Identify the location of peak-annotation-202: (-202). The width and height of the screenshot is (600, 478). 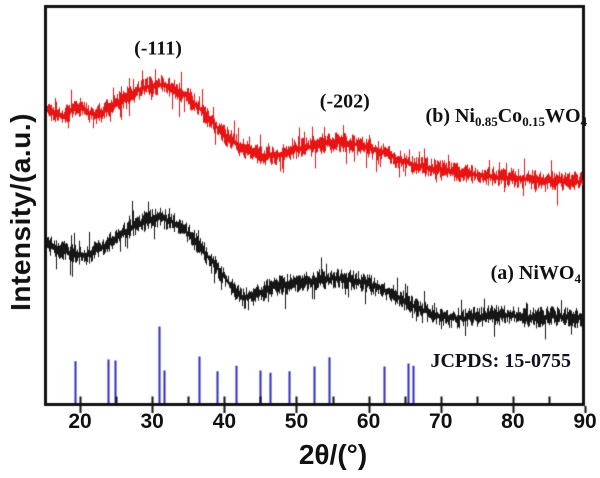
(344, 101).